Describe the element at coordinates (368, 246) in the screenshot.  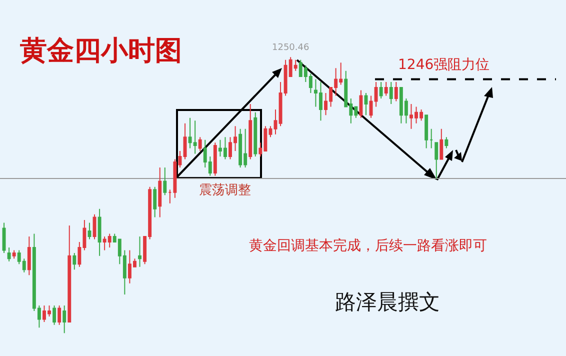
I see `annotation: 黄金回调基本完成，后续一路看涨即可` at that location.